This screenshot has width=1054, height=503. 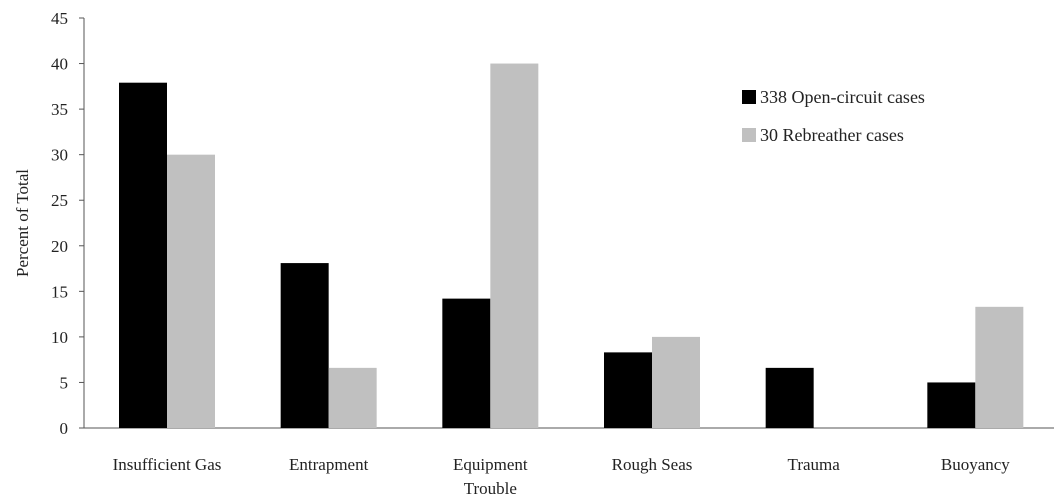 I want to click on y-axis: 0 5 10 15 20 25 30 35 40 45, so click(x=68, y=223).